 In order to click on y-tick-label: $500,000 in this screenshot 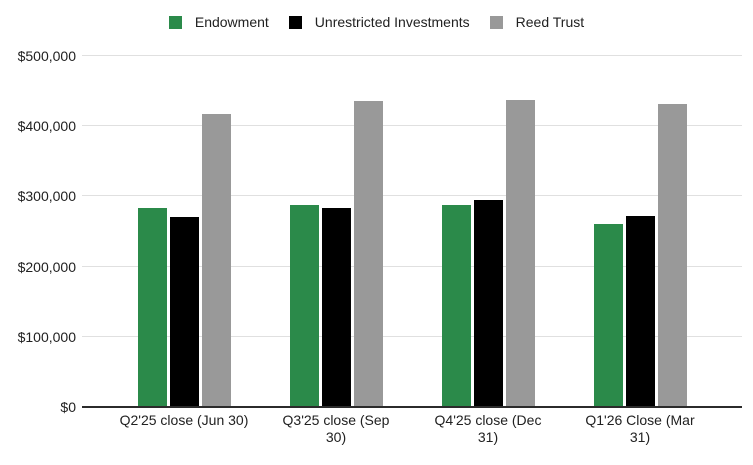, I will do `click(46, 56)`.